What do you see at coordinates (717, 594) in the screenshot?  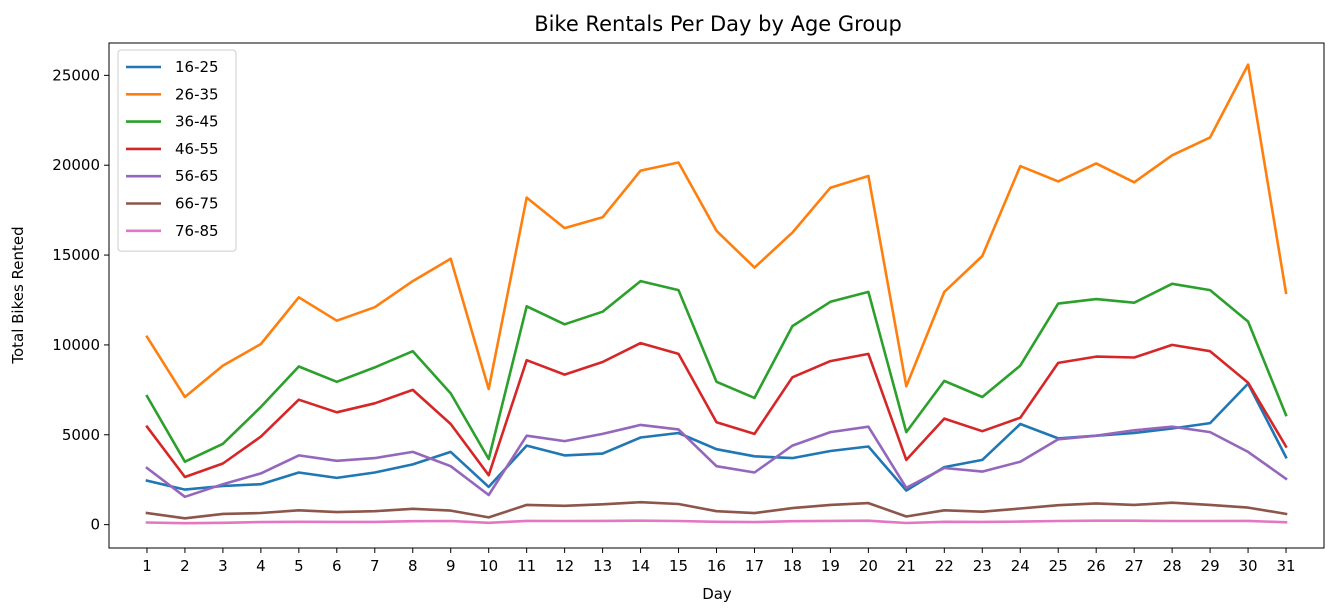 I see `x-axis-label: Day` at bounding box center [717, 594].